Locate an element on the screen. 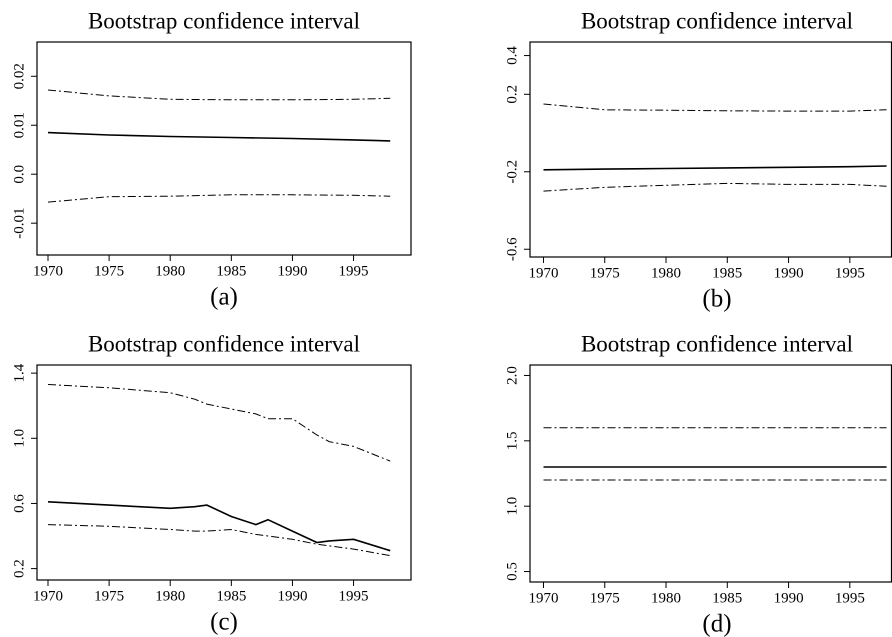 The image size is (892, 637). caption: (a) is located at coordinates (224, 297).